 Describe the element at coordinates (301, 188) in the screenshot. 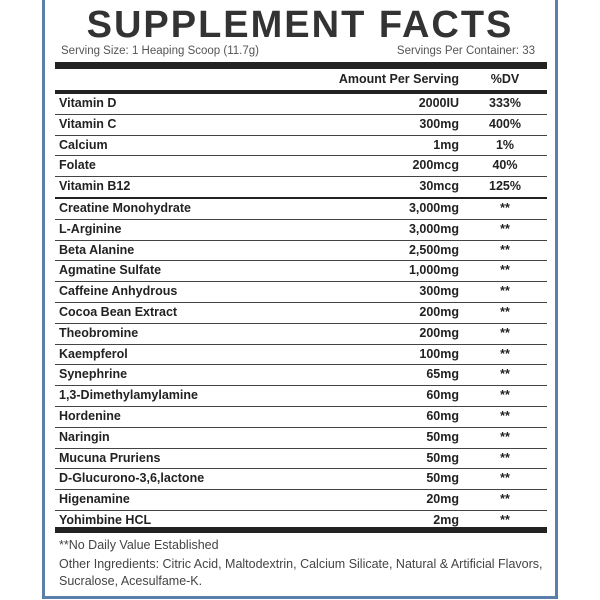

I see `table-row: Vitamin B12 30mcg 125%` at that location.